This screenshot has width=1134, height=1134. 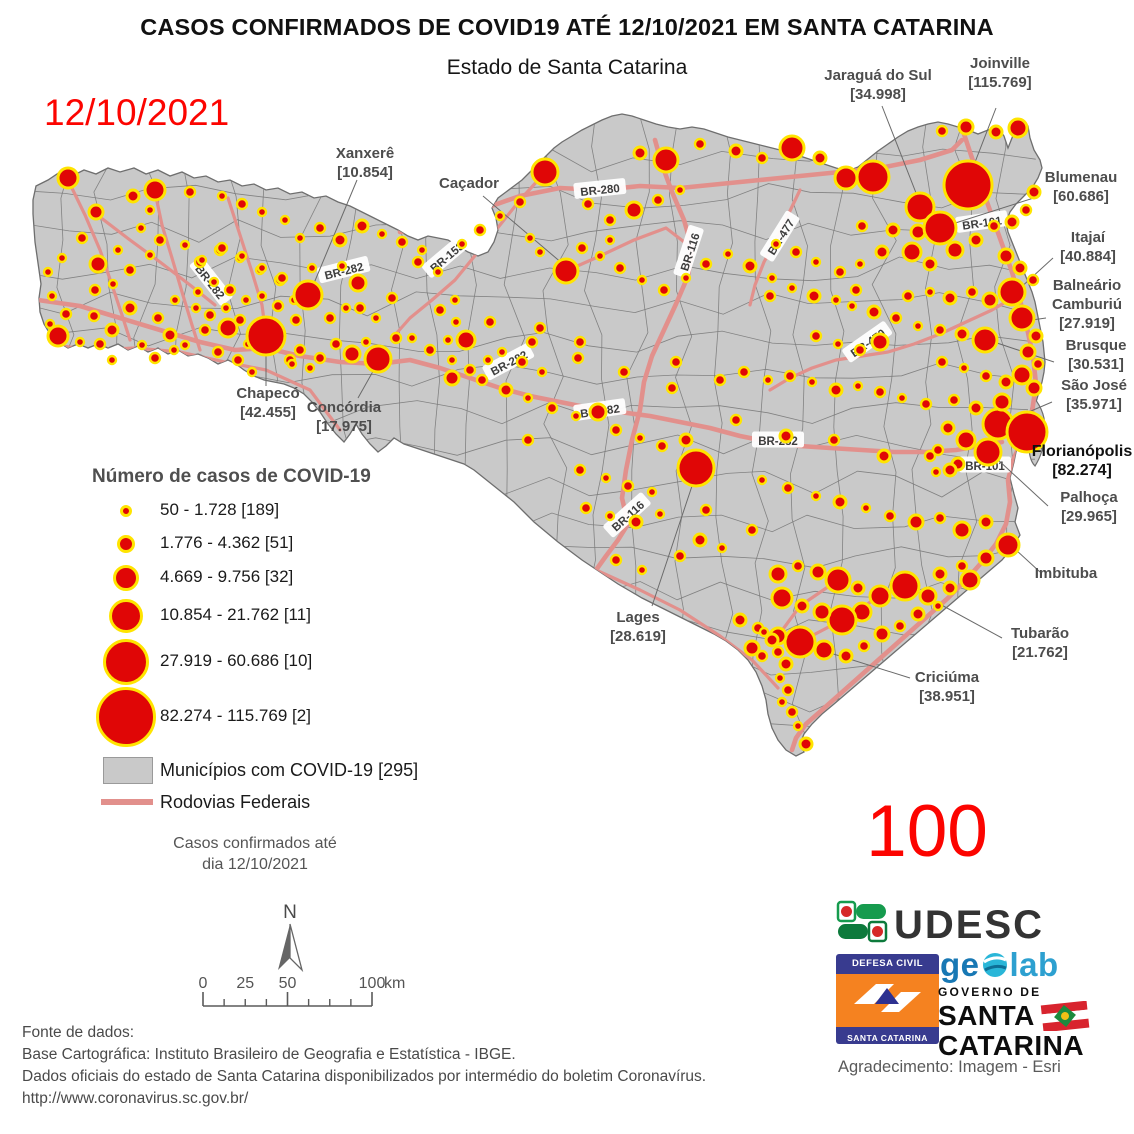 What do you see at coordinates (887, 964) in the screenshot?
I see `defesa-civil-title: DEFESA CIVIL` at bounding box center [887, 964].